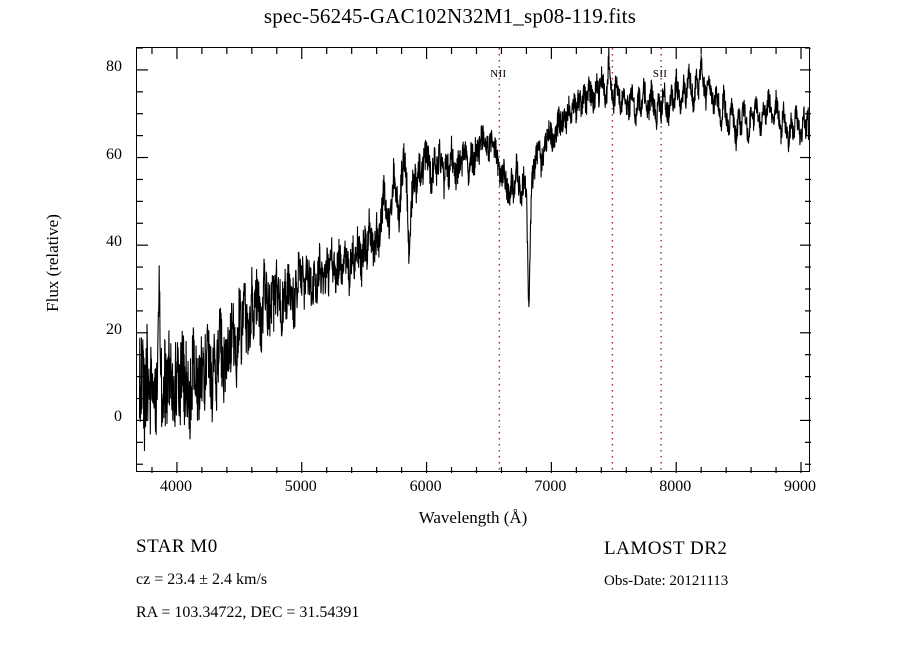 The height and width of the screenshot is (650, 900). I want to click on x-tick-label-9000: 9000, so click(800, 486).